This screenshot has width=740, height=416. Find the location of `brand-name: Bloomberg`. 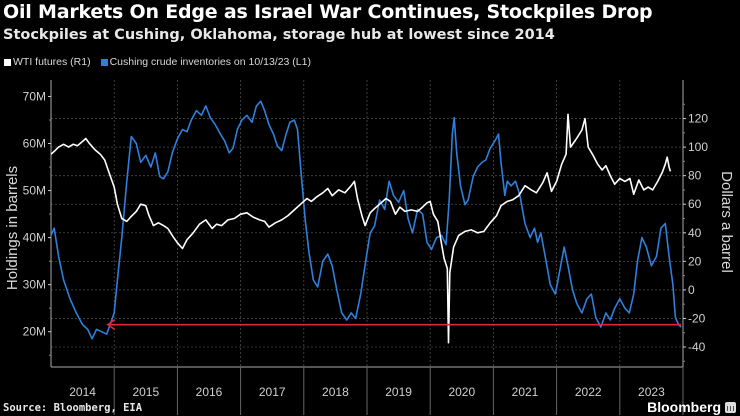

brand-name: Bloomberg is located at coordinates (684, 407).